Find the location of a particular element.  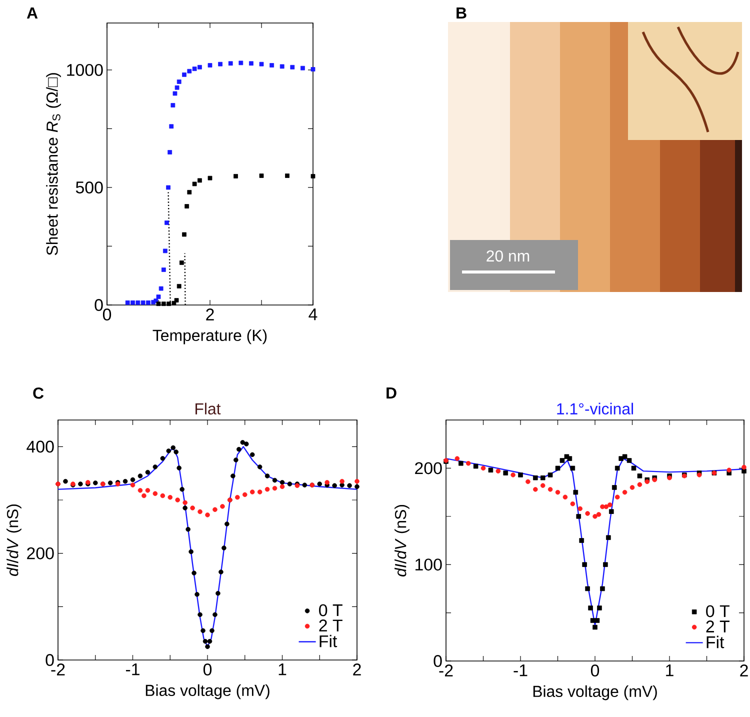

text: D is located at coordinates (391, 393).